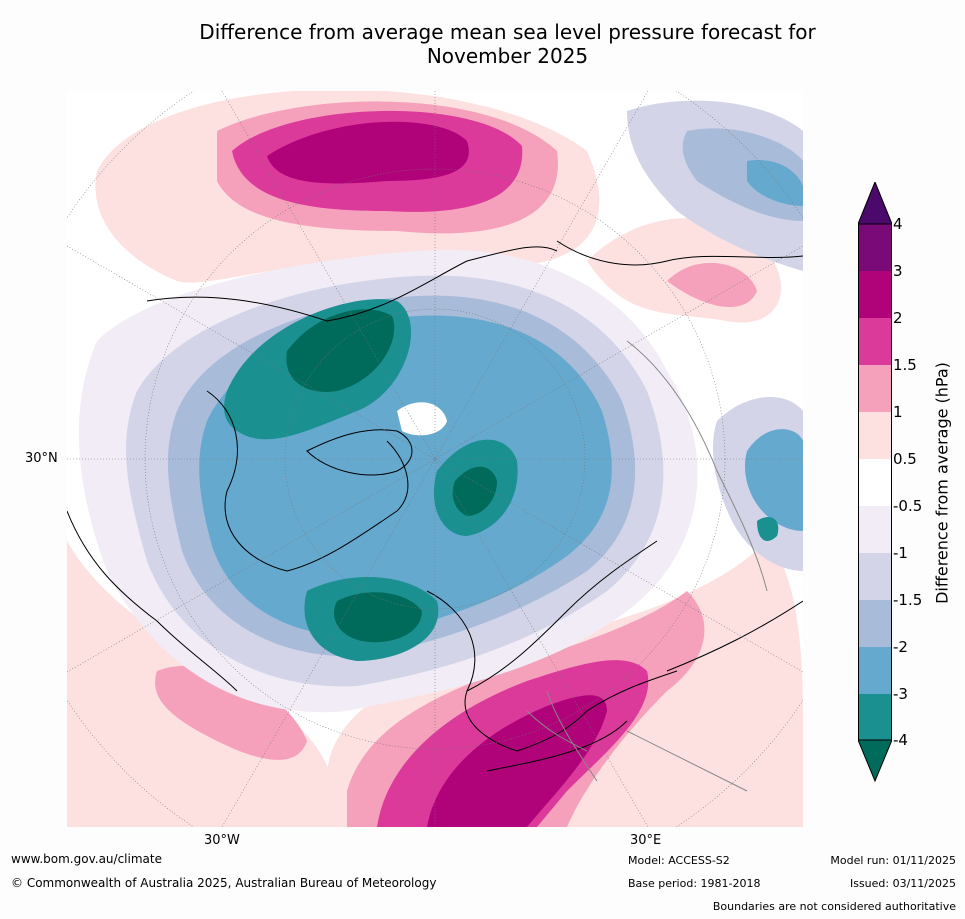 This screenshot has height=919, width=965. What do you see at coordinates (875, 388) in the screenshot?
I see `colorbar-1-to-1.5` at bounding box center [875, 388].